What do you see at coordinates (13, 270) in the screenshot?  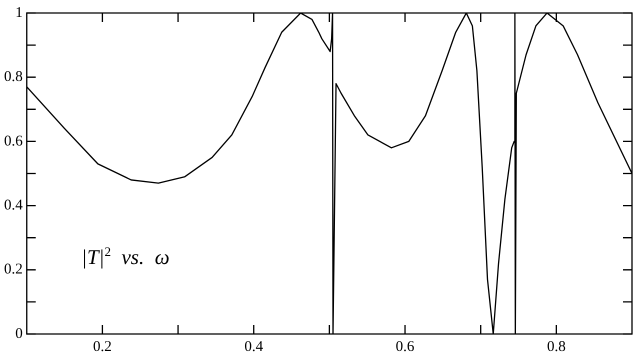 I see `y-tick-label: 0.2` at bounding box center [13, 270].